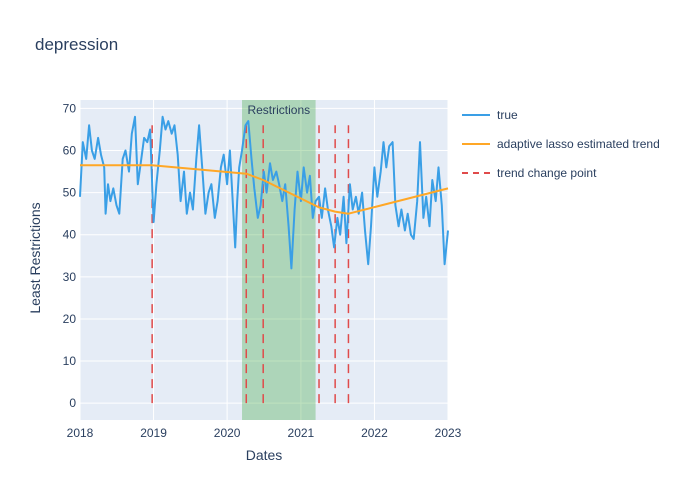  Describe the element at coordinates (70, 151) in the screenshot. I see `y-tick-label: 60` at that location.